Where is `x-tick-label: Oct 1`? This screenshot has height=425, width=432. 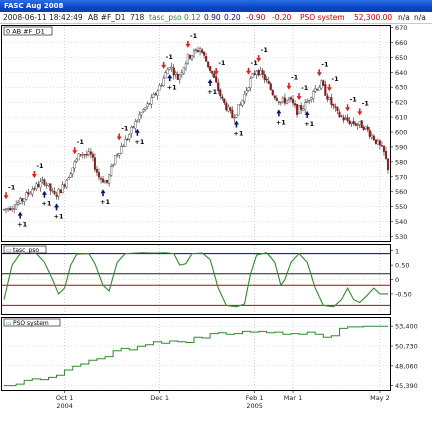 x-tick-label: Oct 1 is located at coordinates (64, 398).